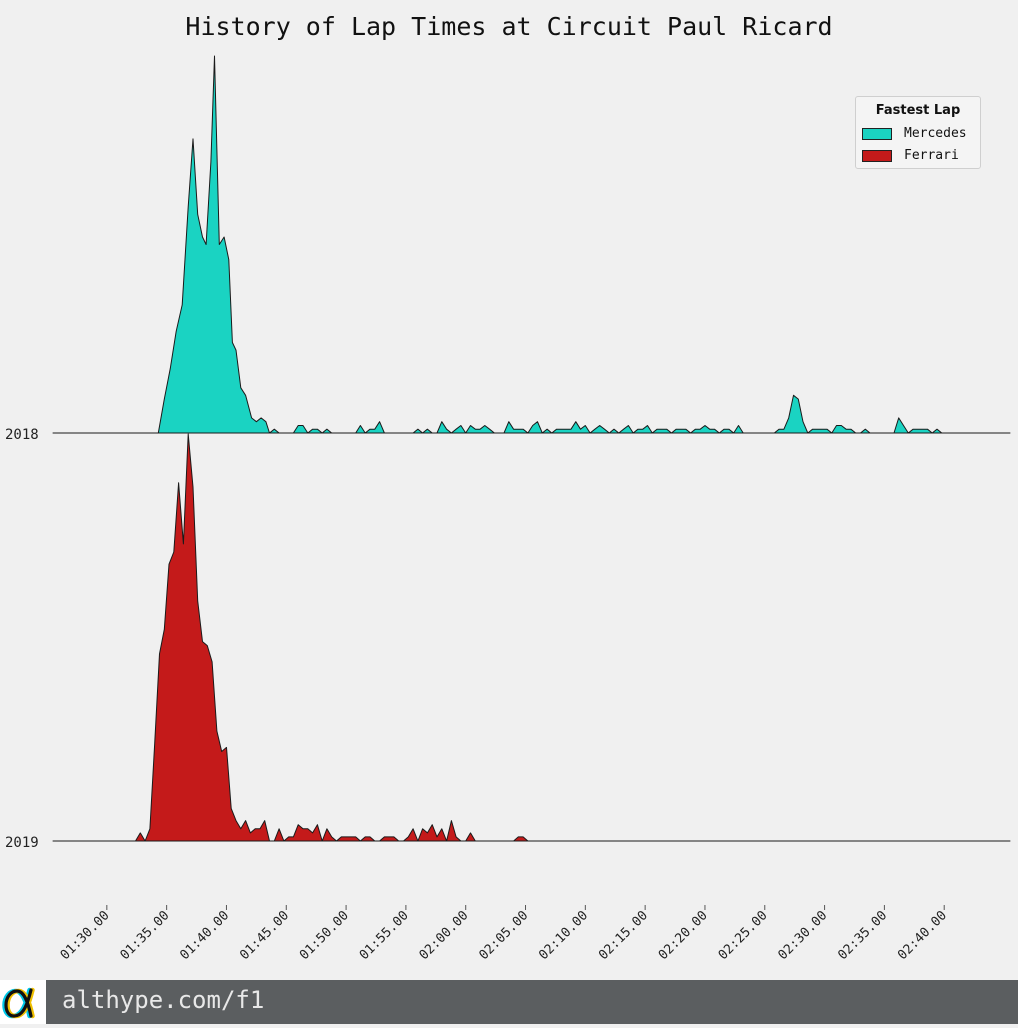  What do you see at coordinates (384, 935) in the screenshot?
I see `x-tick-label-5: 01:55.00` at bounding box center [384, 935].